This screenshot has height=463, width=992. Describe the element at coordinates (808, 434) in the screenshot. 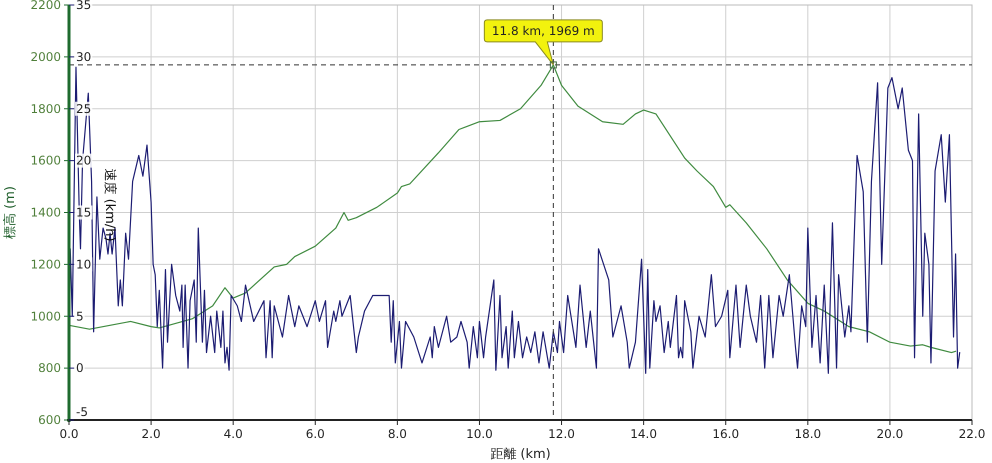

I see `x-tick-label: 18.0` at that location.